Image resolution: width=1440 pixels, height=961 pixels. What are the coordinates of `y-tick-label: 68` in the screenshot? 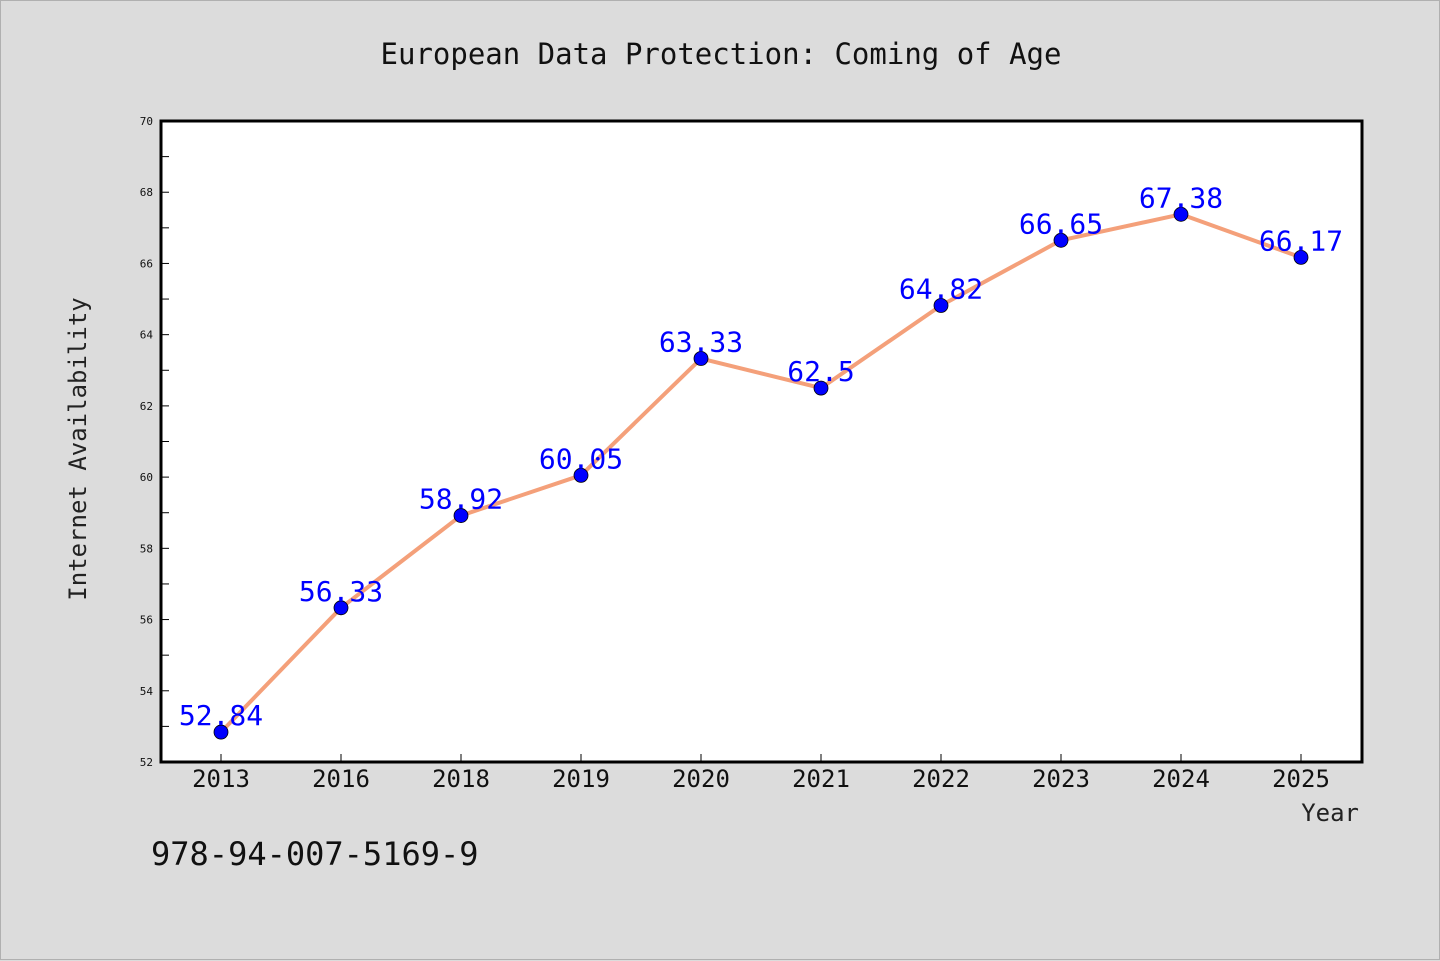 It's located at (146, 192).